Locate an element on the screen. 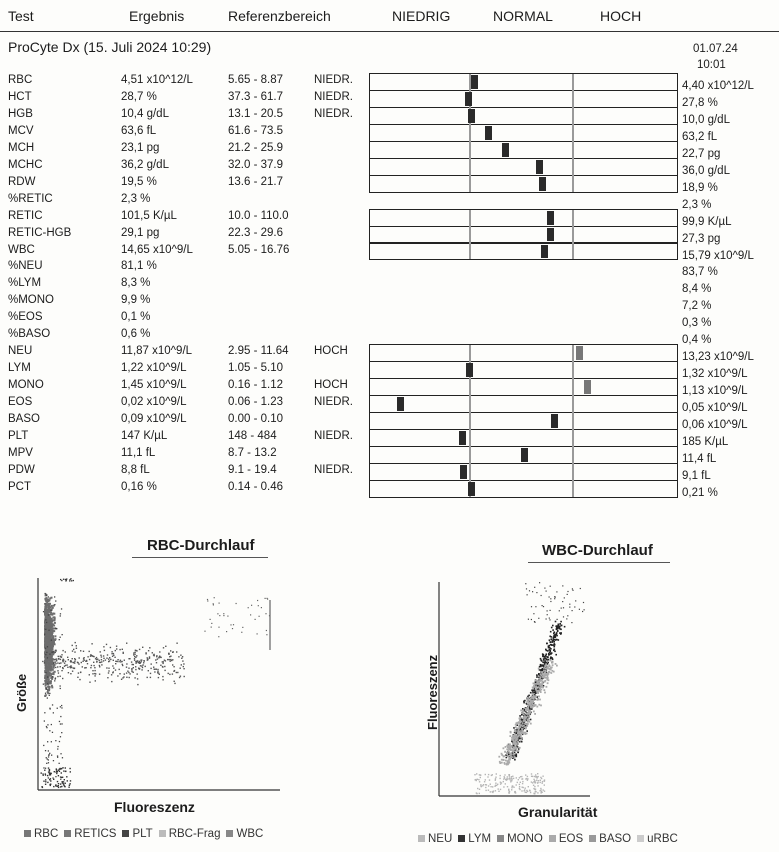  col-header-test: Test is located at coordinates (21, 16).